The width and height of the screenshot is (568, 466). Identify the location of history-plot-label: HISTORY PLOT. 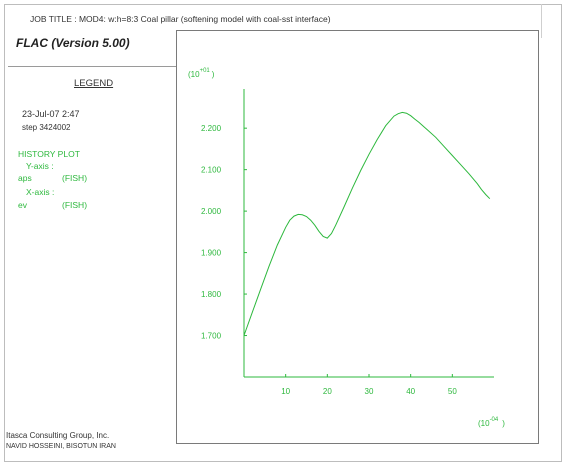
(49, 154).